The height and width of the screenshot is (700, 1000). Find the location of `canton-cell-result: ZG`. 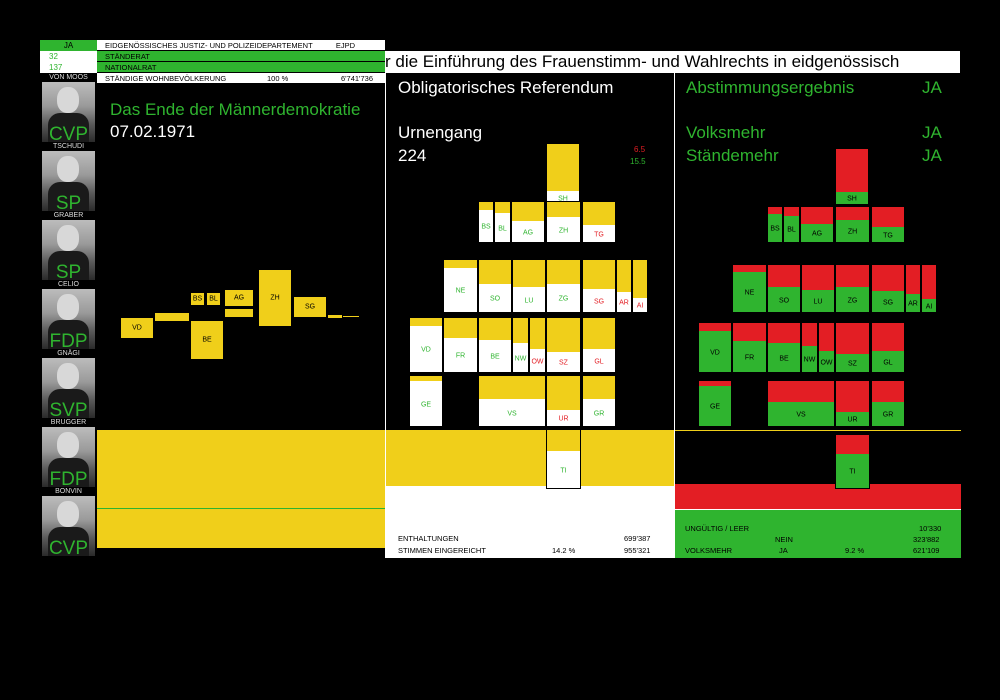

canton-cell-result: ZG is located at coordinates (852, 288).